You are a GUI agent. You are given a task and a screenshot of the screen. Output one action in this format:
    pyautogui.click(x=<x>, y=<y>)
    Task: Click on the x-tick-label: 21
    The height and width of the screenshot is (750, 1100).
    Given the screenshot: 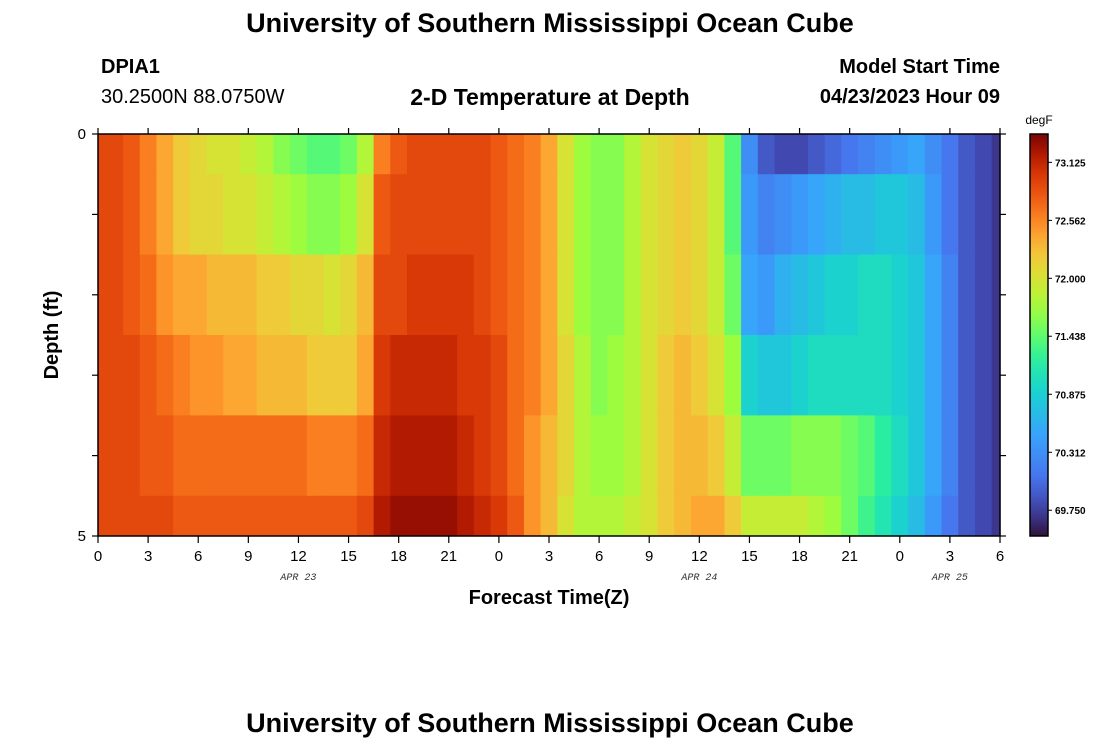 What is the action you would take?
    pyautogui.click(x=849, y=556)
    